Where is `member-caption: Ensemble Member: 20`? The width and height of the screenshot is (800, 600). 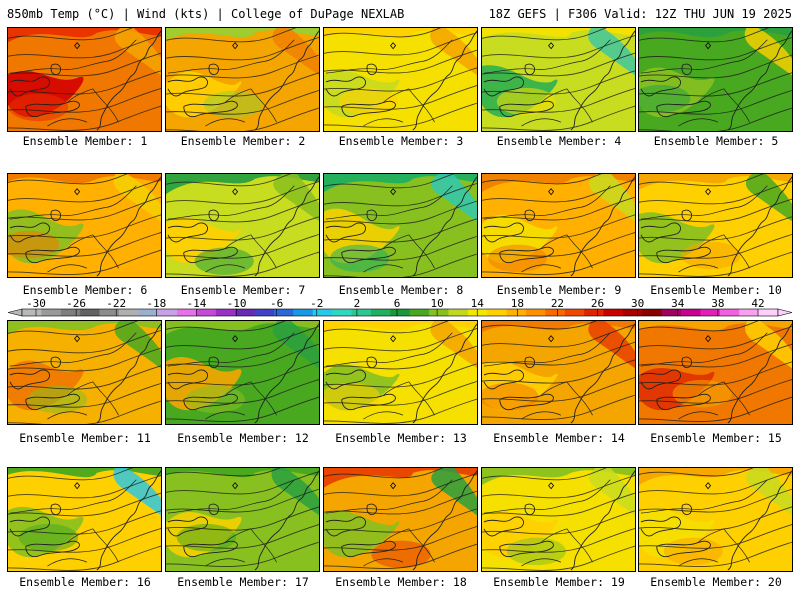 member-caption: Ensemble Member: 20 is located at coordinates (716, 582).